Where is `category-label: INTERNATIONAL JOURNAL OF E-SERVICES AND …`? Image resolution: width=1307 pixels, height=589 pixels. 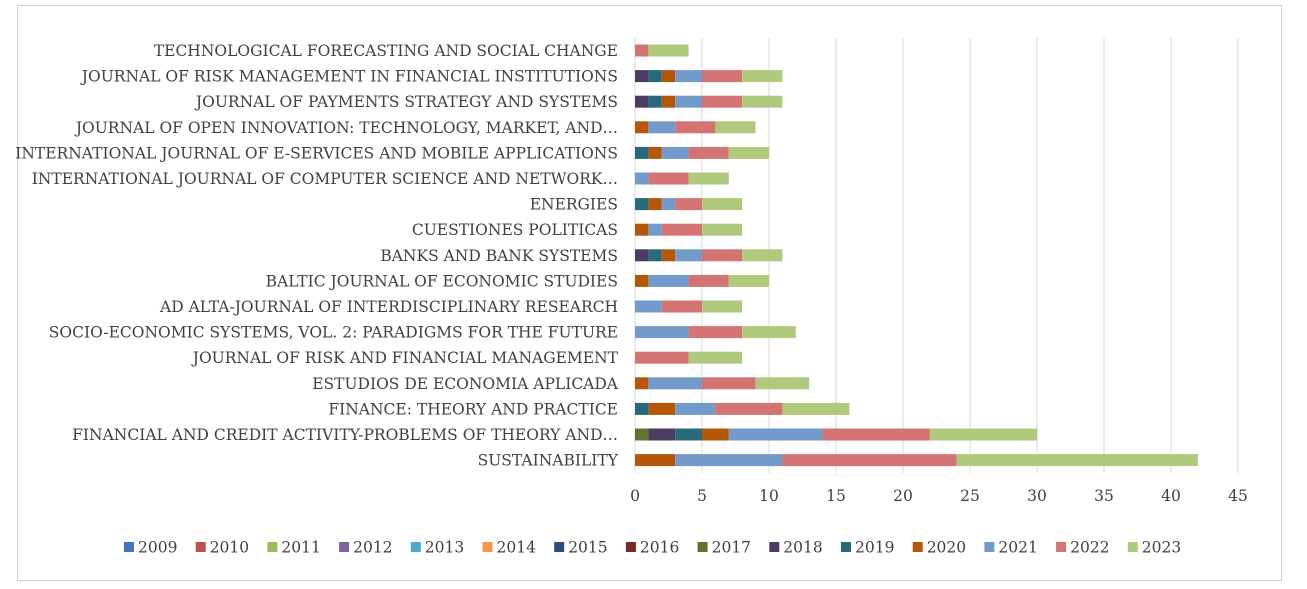
category-label: INTERNATIONAL JOURNAL OF E-SERVICES AND … is located at coordinates (316, 153).